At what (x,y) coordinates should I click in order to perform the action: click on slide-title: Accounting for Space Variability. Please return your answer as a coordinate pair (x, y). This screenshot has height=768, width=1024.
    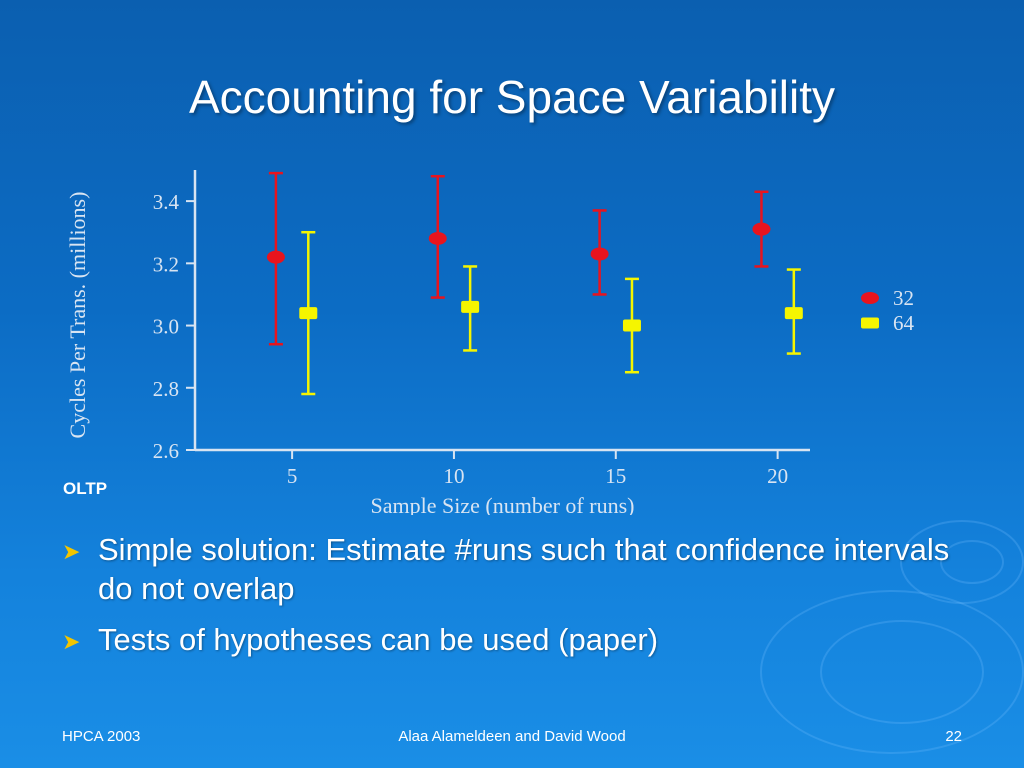
    Looking at the image, I should click on (512, 97).